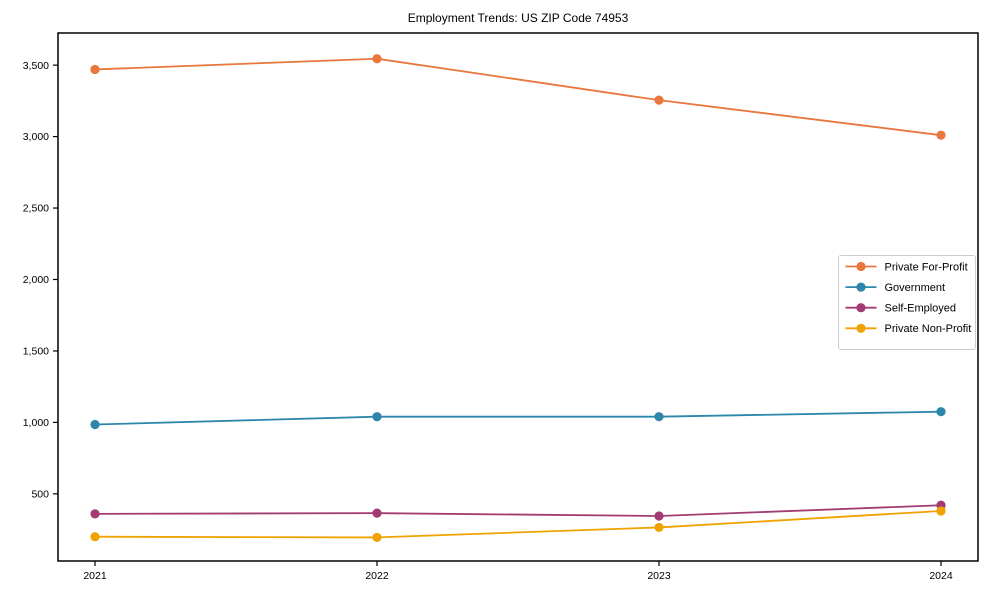  I want to click on series-line-private-for-profit, so click(518, 97).